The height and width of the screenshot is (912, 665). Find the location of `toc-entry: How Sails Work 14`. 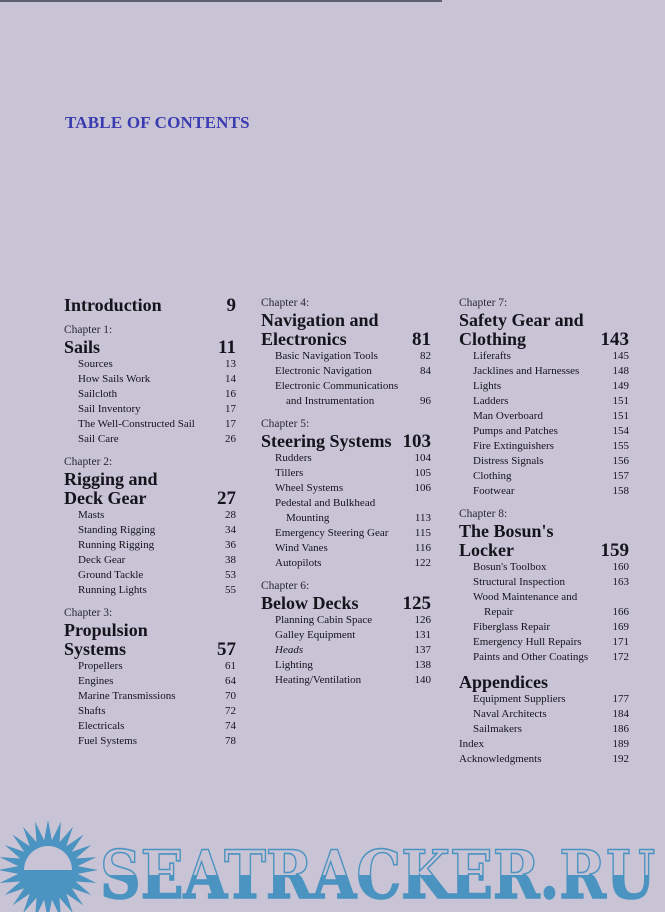

toc-entry: How Sails Work 14 is located at coordinates (150, 379).